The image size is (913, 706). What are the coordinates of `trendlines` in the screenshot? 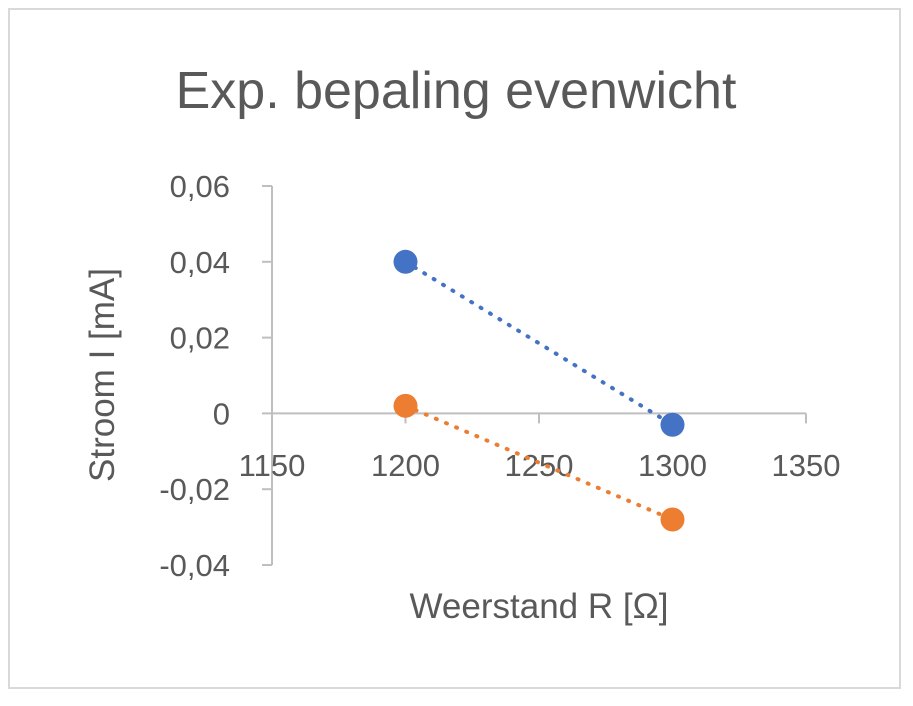 It's located at (539, 390).